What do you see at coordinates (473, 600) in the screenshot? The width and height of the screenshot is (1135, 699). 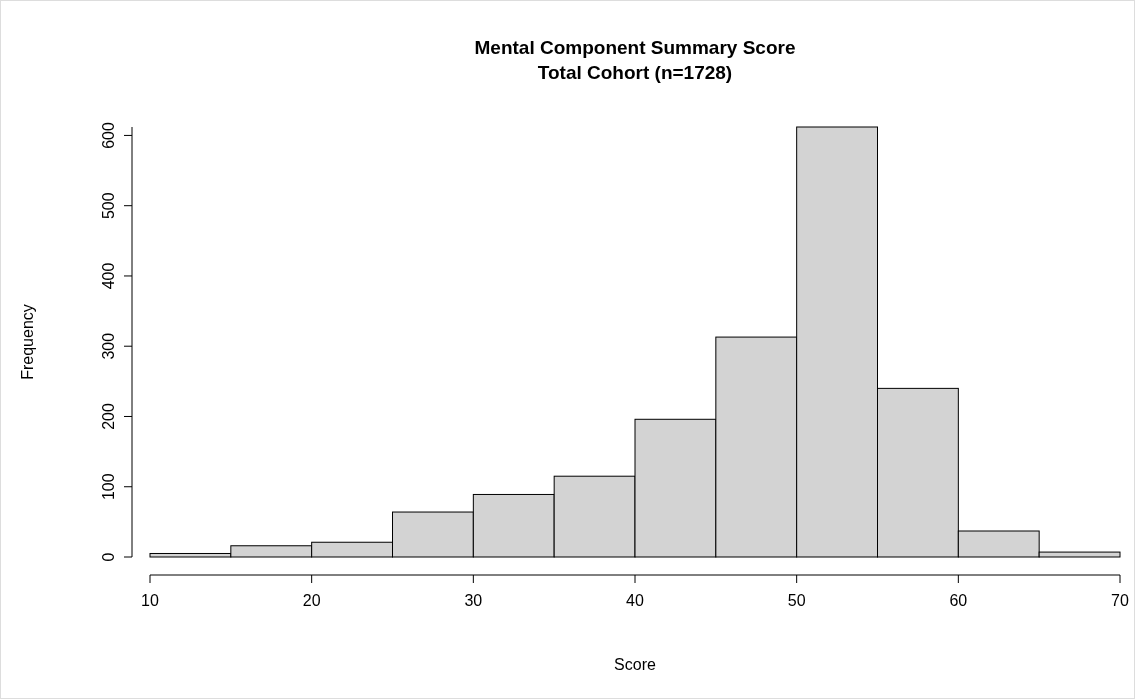 I see `x-tick-label: 30` at bounding box center [473, 600].